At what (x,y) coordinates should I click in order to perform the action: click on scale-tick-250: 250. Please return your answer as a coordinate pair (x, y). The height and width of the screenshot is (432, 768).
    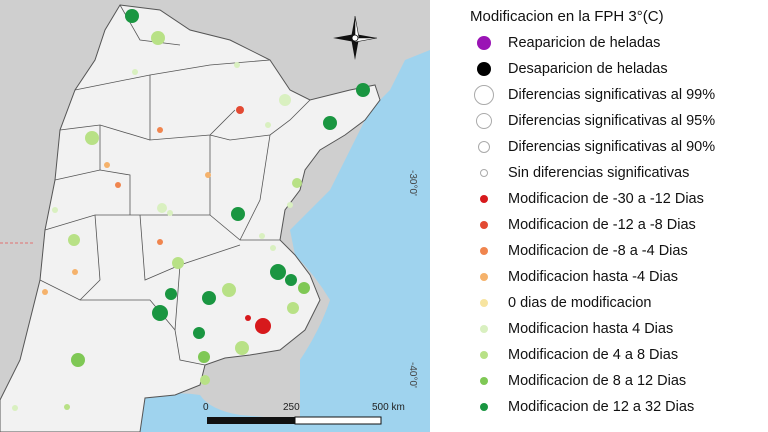
    Looking at the image, I should click on (291, 407).